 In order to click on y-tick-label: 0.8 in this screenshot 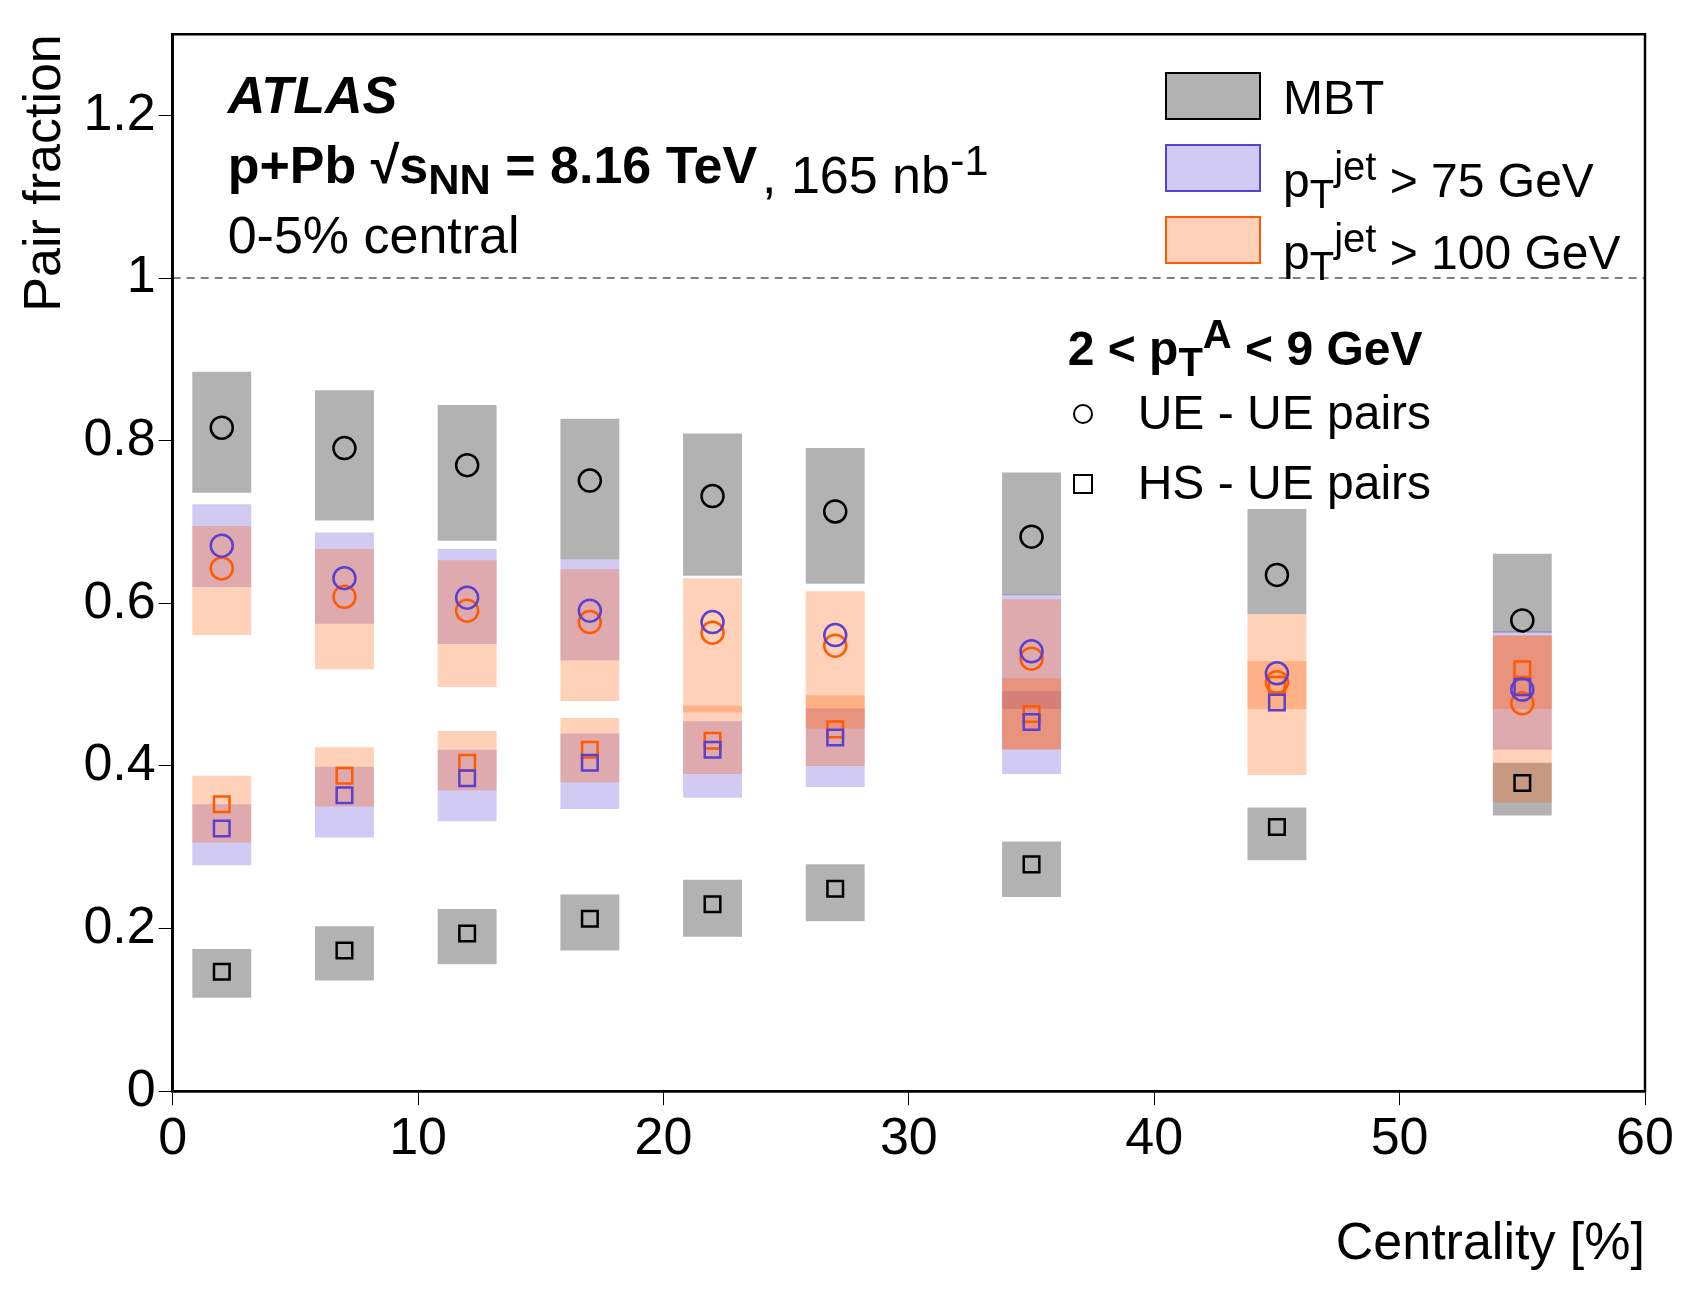, I will do `click(119, 437)`.